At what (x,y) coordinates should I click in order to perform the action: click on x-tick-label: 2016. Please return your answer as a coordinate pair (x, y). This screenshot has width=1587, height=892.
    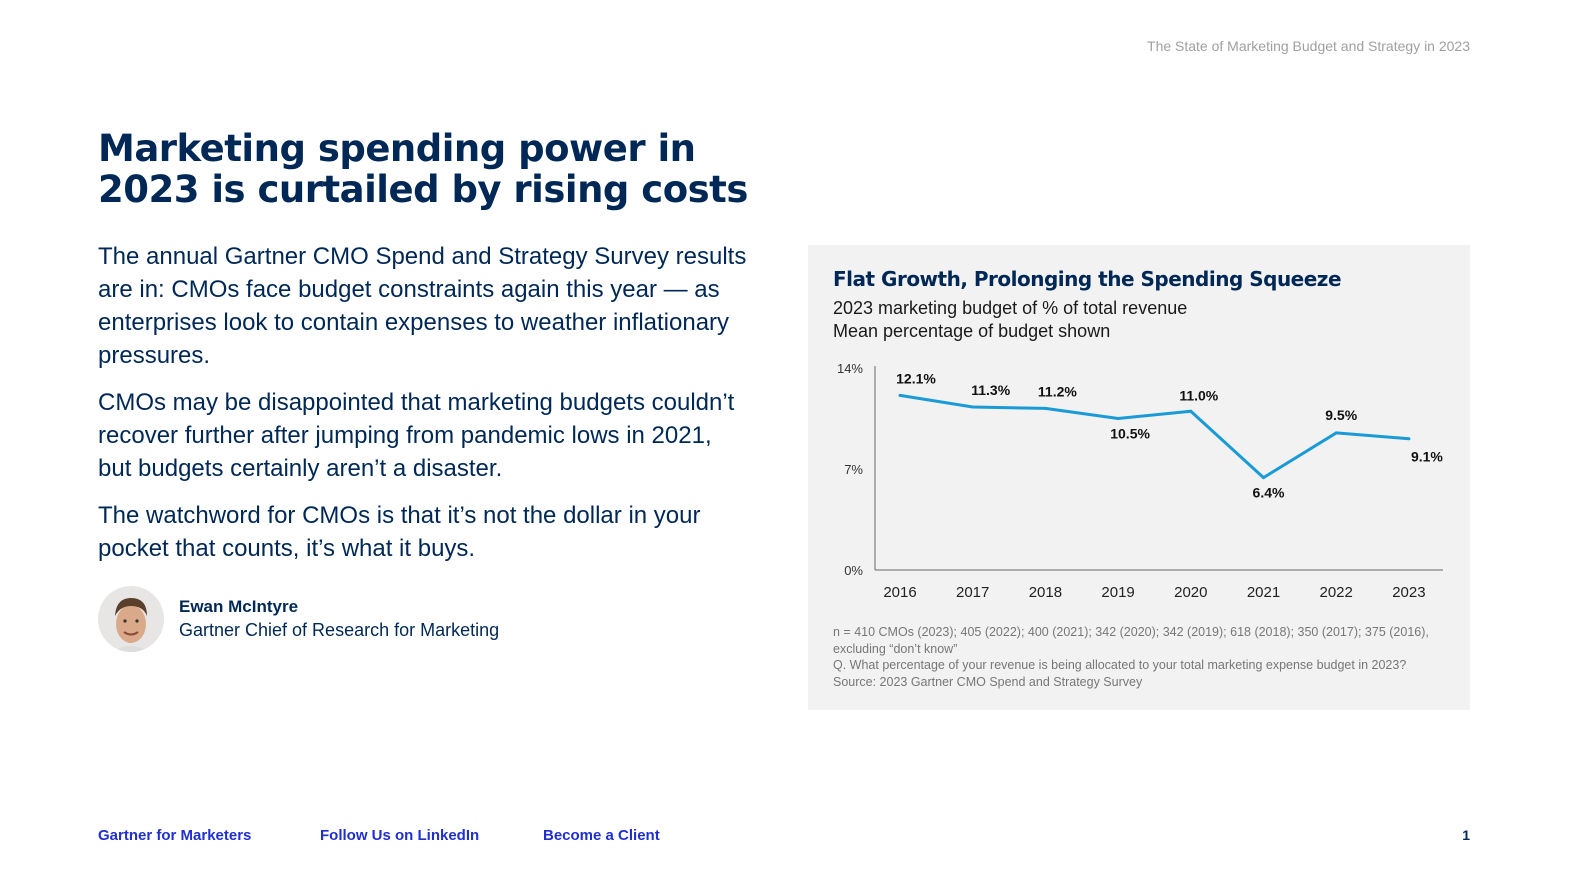
    Looking at the image, I should click on (899, 592).